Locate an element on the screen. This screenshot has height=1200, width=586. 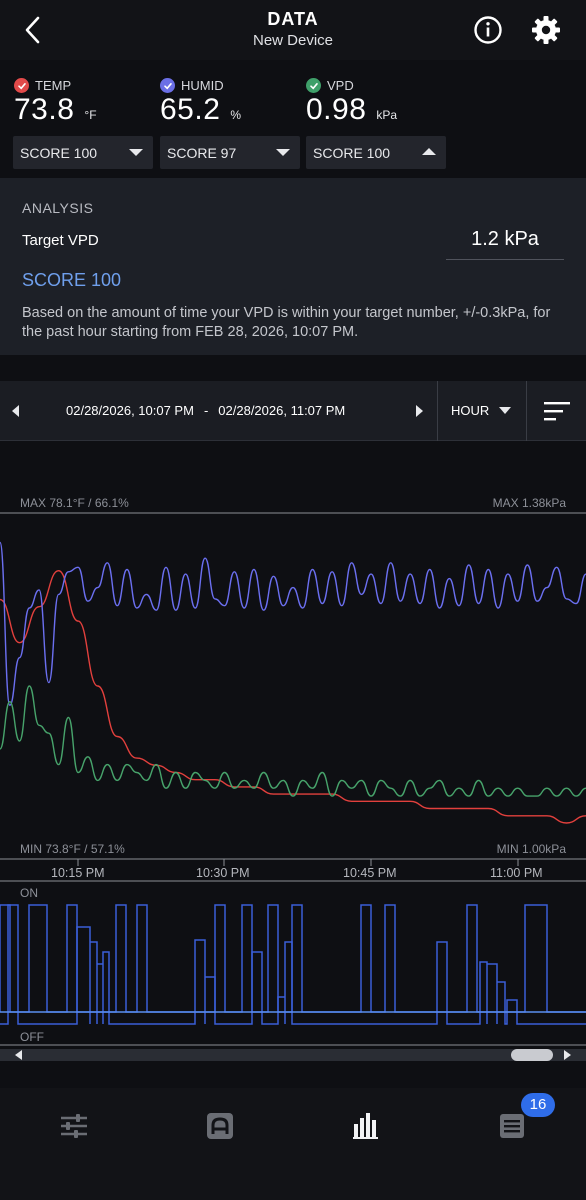
temp-label: TEMP is located at coordinates (53, 85).